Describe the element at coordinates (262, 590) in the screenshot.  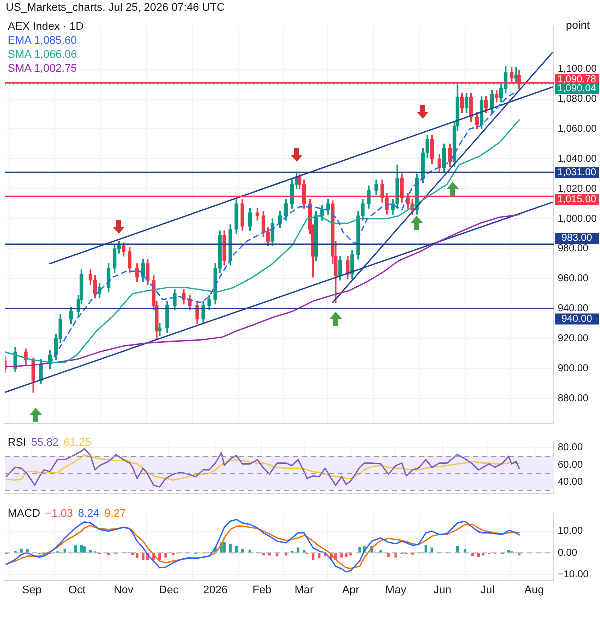
I see `x-tick-label: Feb` at that location.